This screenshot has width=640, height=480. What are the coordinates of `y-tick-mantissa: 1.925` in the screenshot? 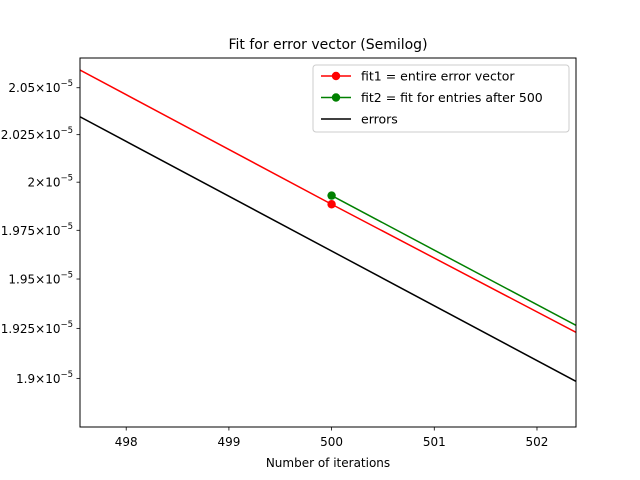 It's located at (18, 329).